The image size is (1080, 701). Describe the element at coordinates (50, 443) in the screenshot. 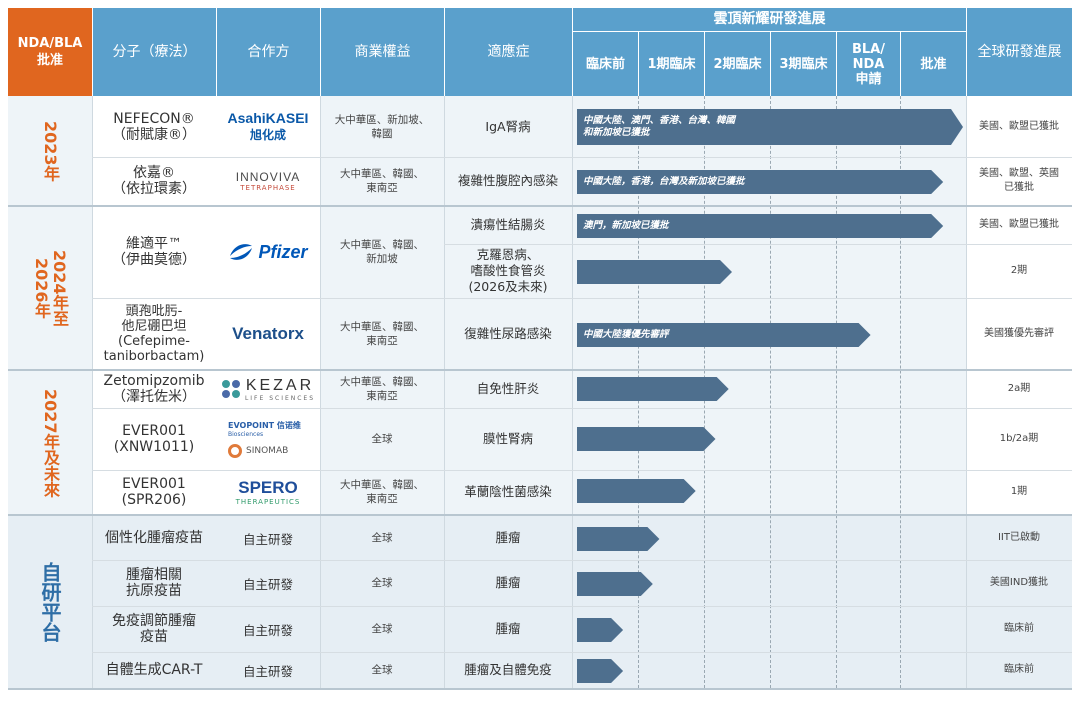

I see `year-label-2027: 2027年及未來` at that location.